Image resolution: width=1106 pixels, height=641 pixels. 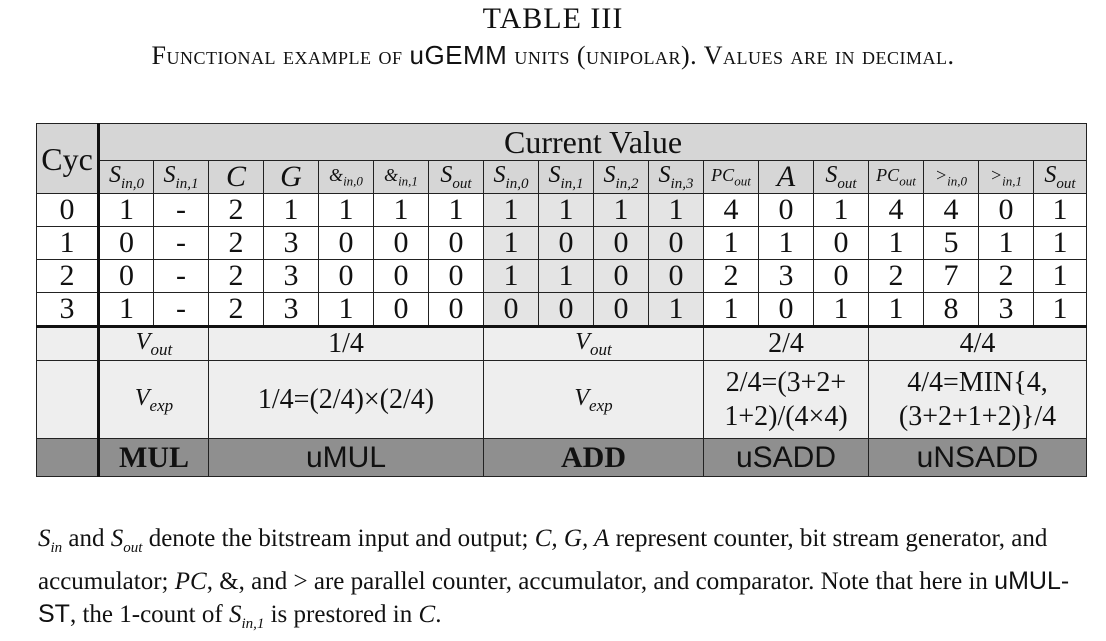 I want to click on col-g: G, so click(x=291, y=177).